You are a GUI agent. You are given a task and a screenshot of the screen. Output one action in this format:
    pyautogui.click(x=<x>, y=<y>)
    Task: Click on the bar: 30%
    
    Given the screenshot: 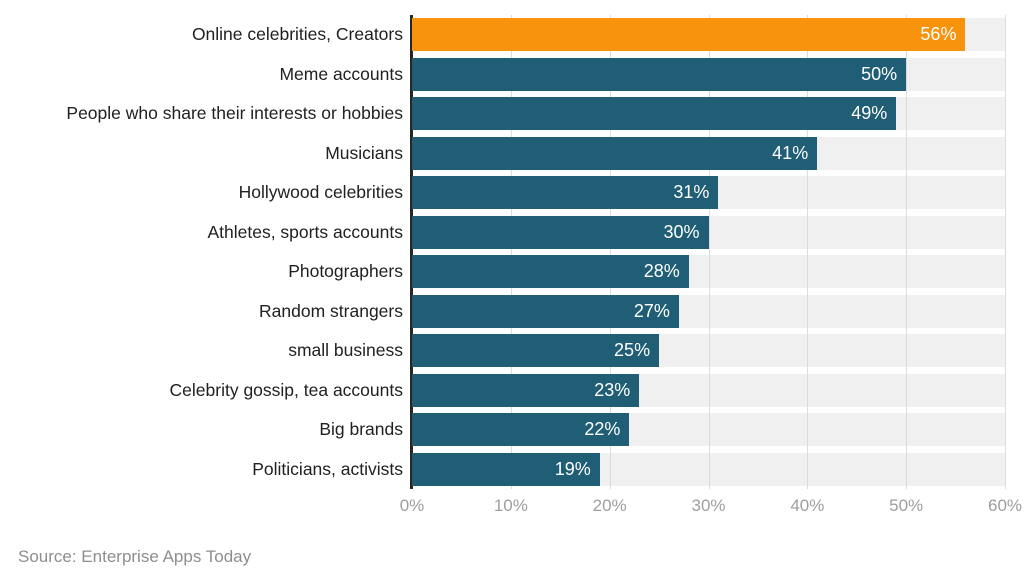 What is the action you would take?
    pyautogui.click(x=560, y=232)
    